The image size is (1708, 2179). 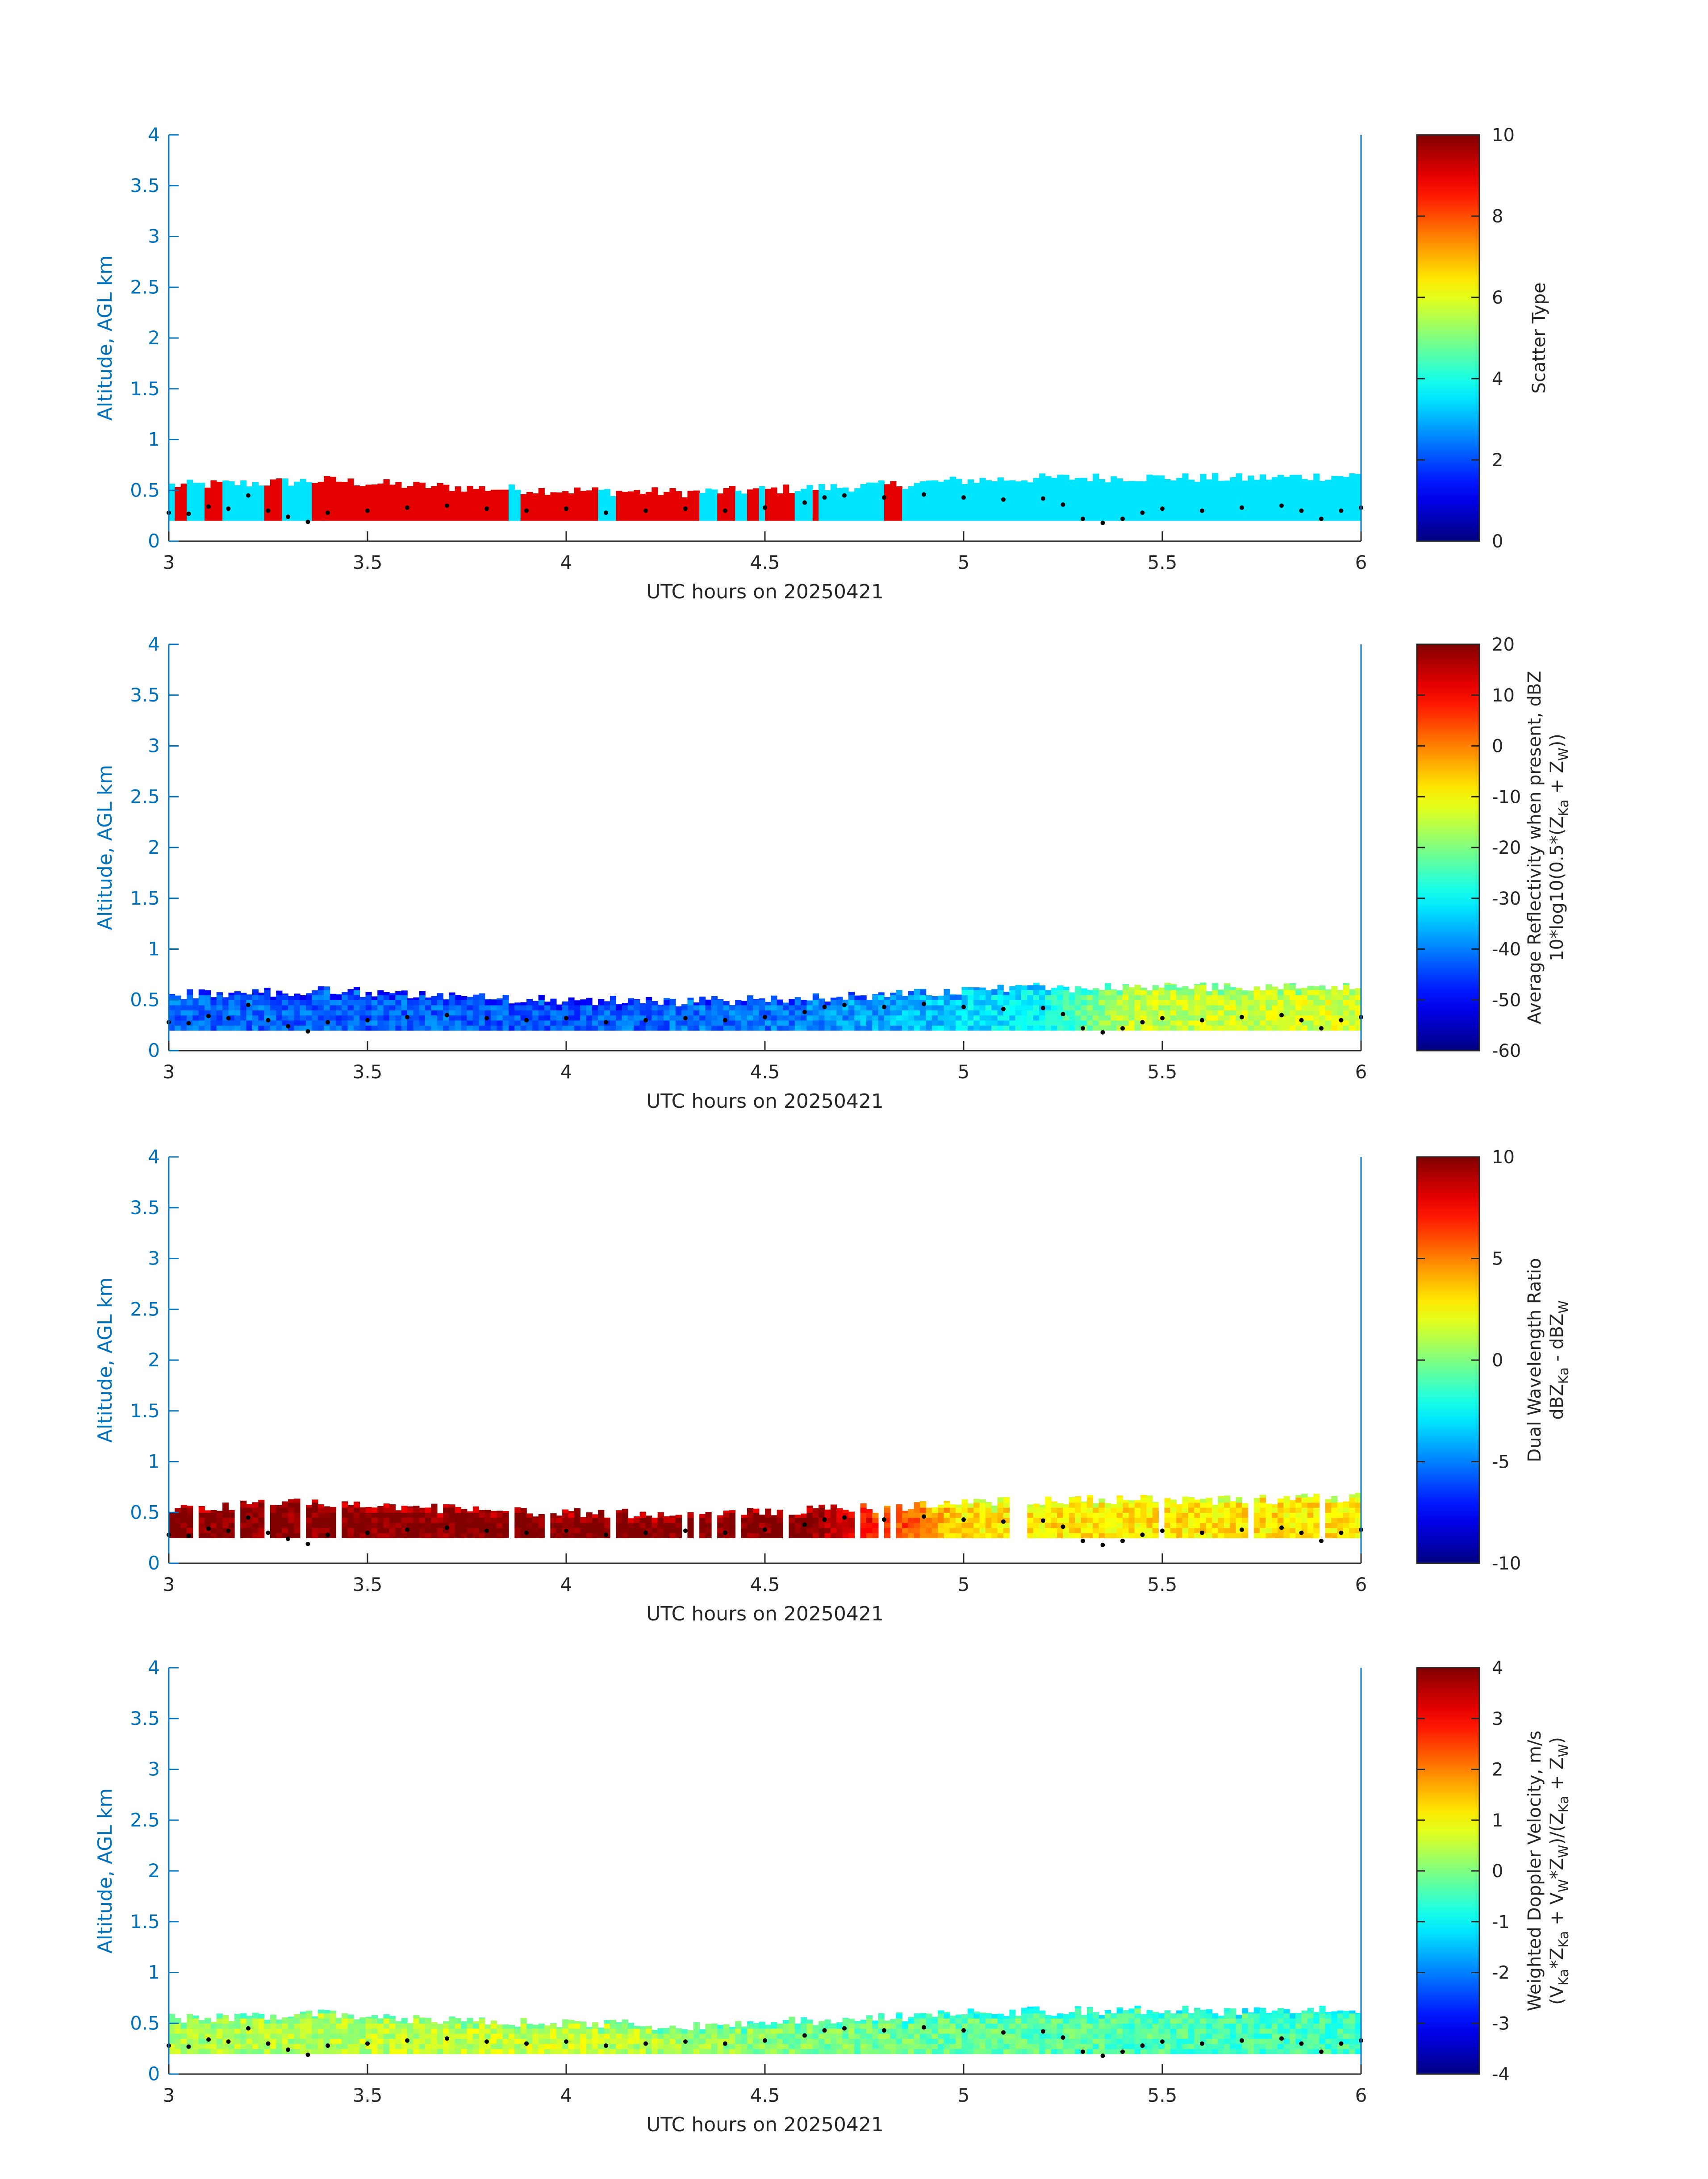 What do you see at coordinates (1448, 338) in the screenshot?
I see `colorbar-gradient` at bounding box center [1448, 338].